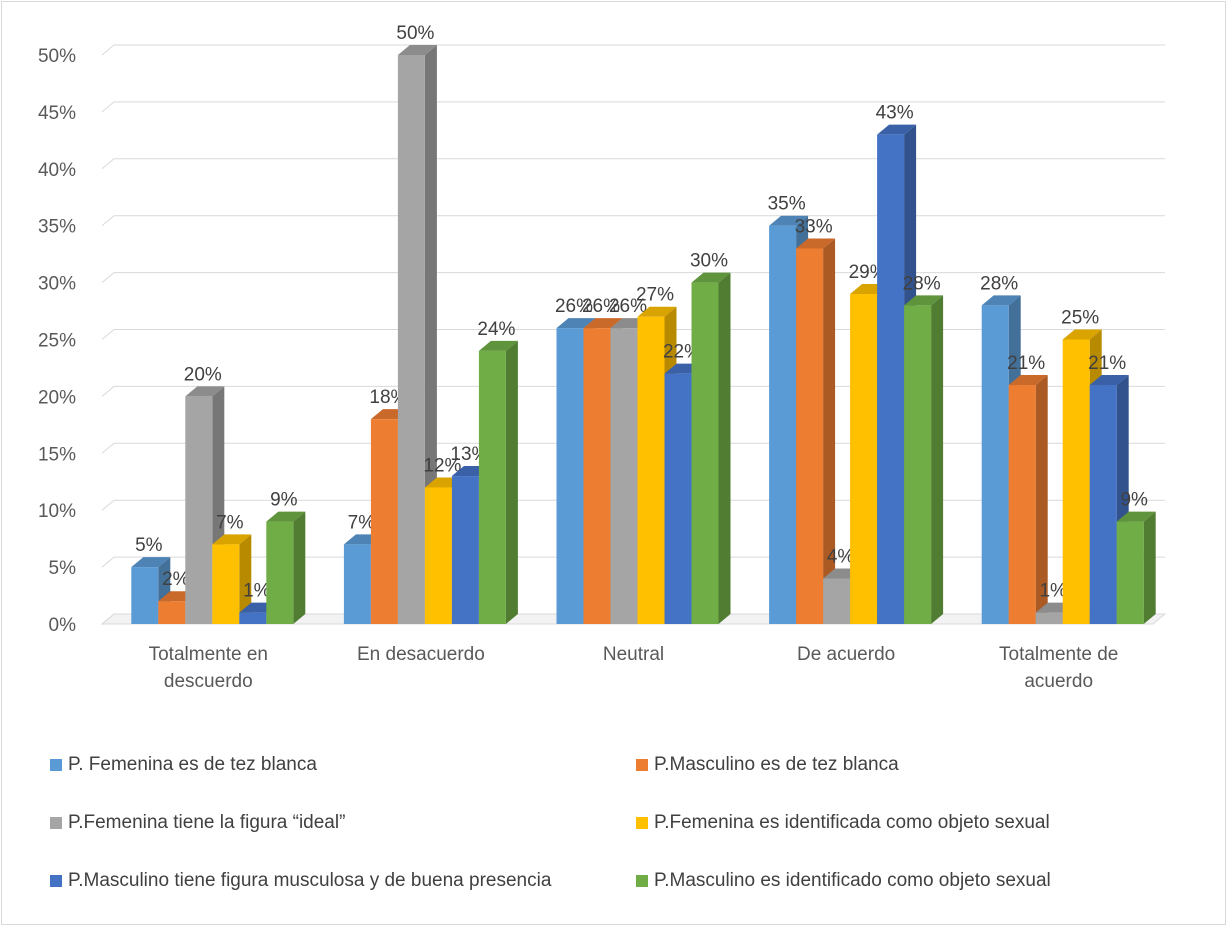  What do you see at coordinates (442, 465) in the screenshot?
I see `data-label: 12%` at bounding box center [442, 465].